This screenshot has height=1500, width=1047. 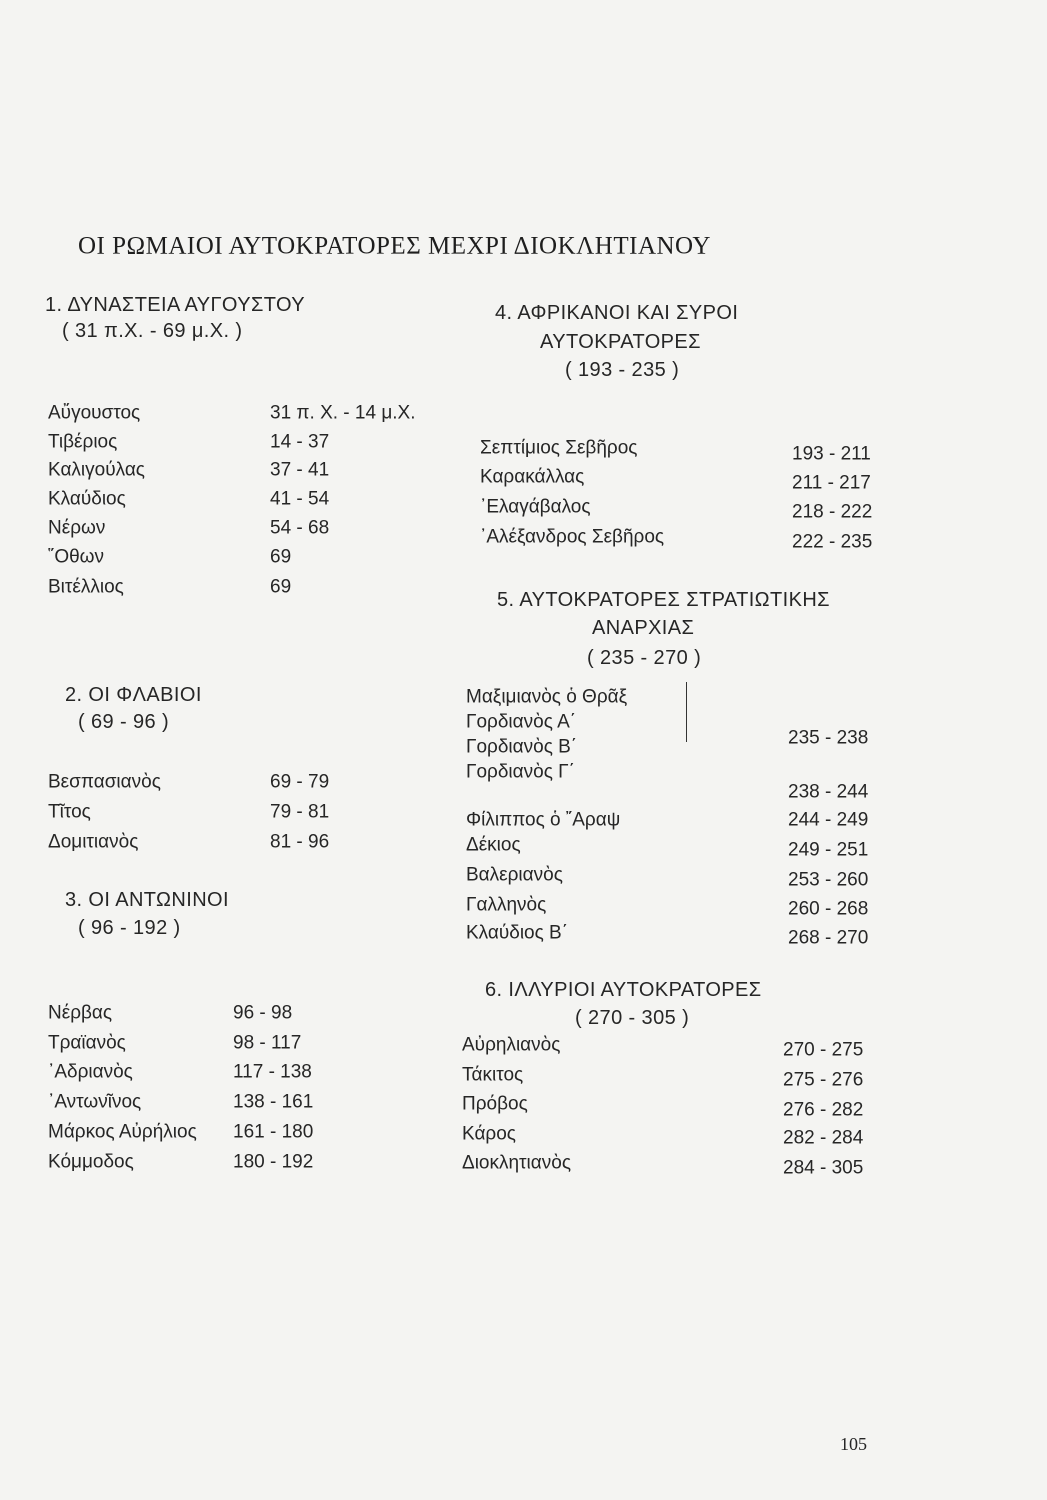 What do you see at coordinates (521, 722) in the screenshot?
I see `emperor-name: Γορδιανὸς Α΄` at bounding box center [521, 722].